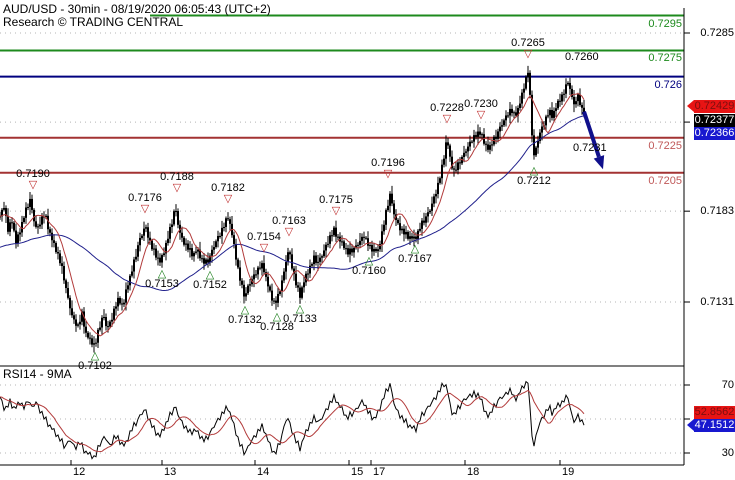 The height and width of the screenshot is (480, 735). I want to click on annotation-support-marker: △ 0.7212, so click(534, 176).